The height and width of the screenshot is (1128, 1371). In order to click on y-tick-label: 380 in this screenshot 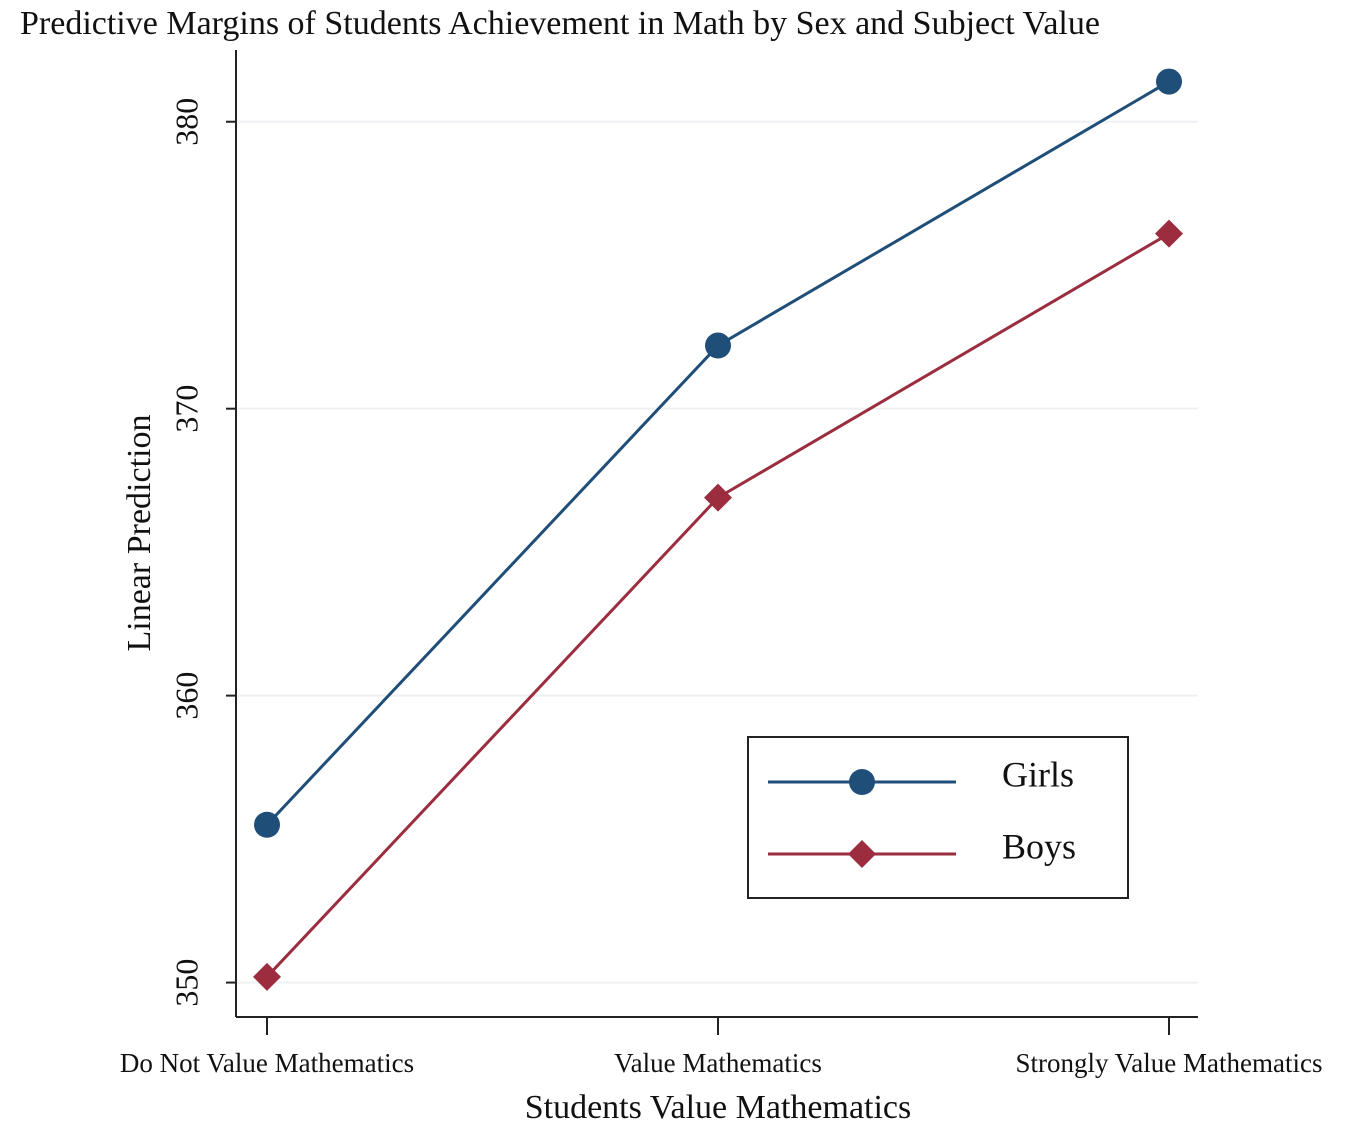, I will do `click(186, 122)`.